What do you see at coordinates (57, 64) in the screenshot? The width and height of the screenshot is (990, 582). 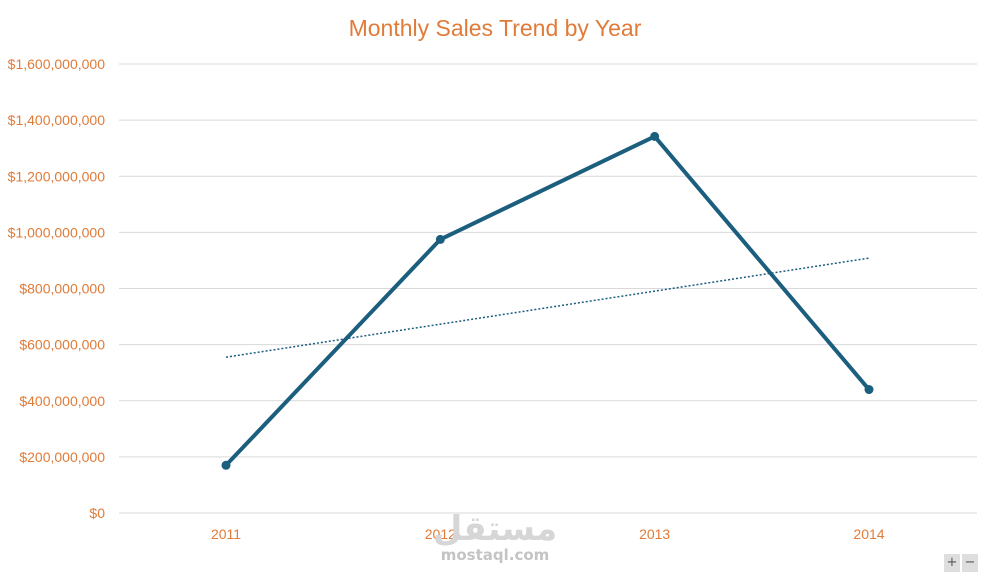 I see `y-tick-label: $1,600,000,000` at bounding box center [57, 64].